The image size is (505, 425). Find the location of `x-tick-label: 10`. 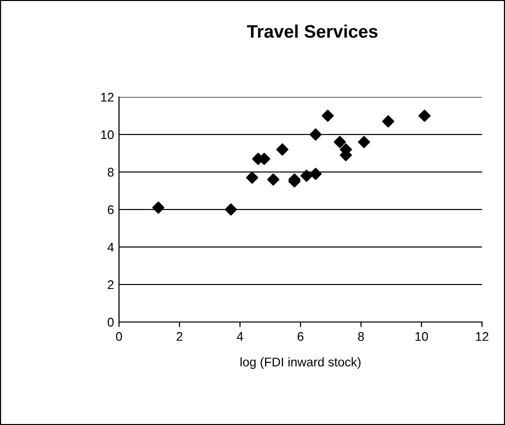

x-tick-label: 10 is located at coordinates (422, 336).